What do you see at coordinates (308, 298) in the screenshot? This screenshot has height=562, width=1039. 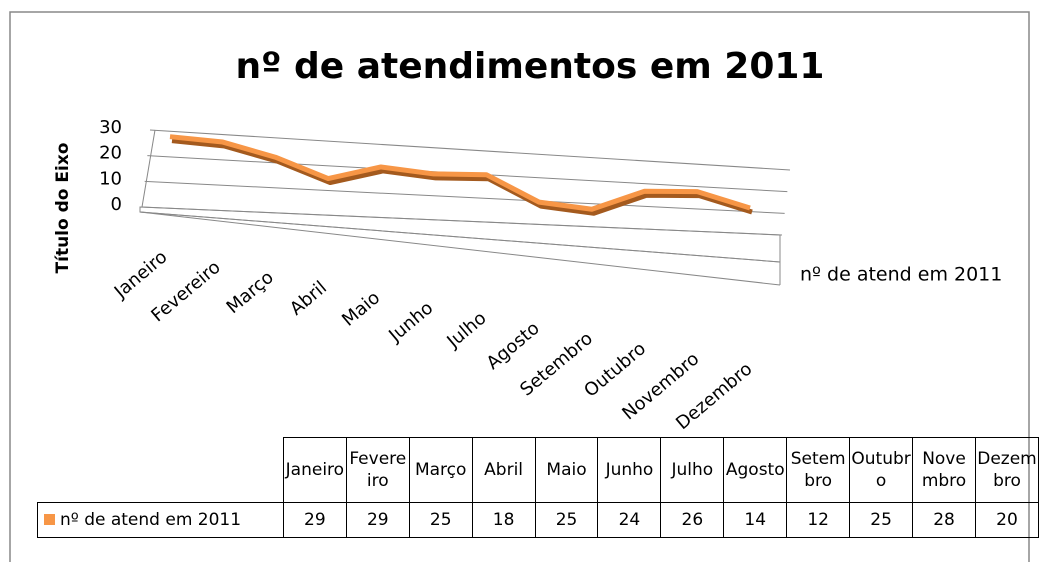 I see `x-tick-label: Abril` at bounding box center [308, 298].